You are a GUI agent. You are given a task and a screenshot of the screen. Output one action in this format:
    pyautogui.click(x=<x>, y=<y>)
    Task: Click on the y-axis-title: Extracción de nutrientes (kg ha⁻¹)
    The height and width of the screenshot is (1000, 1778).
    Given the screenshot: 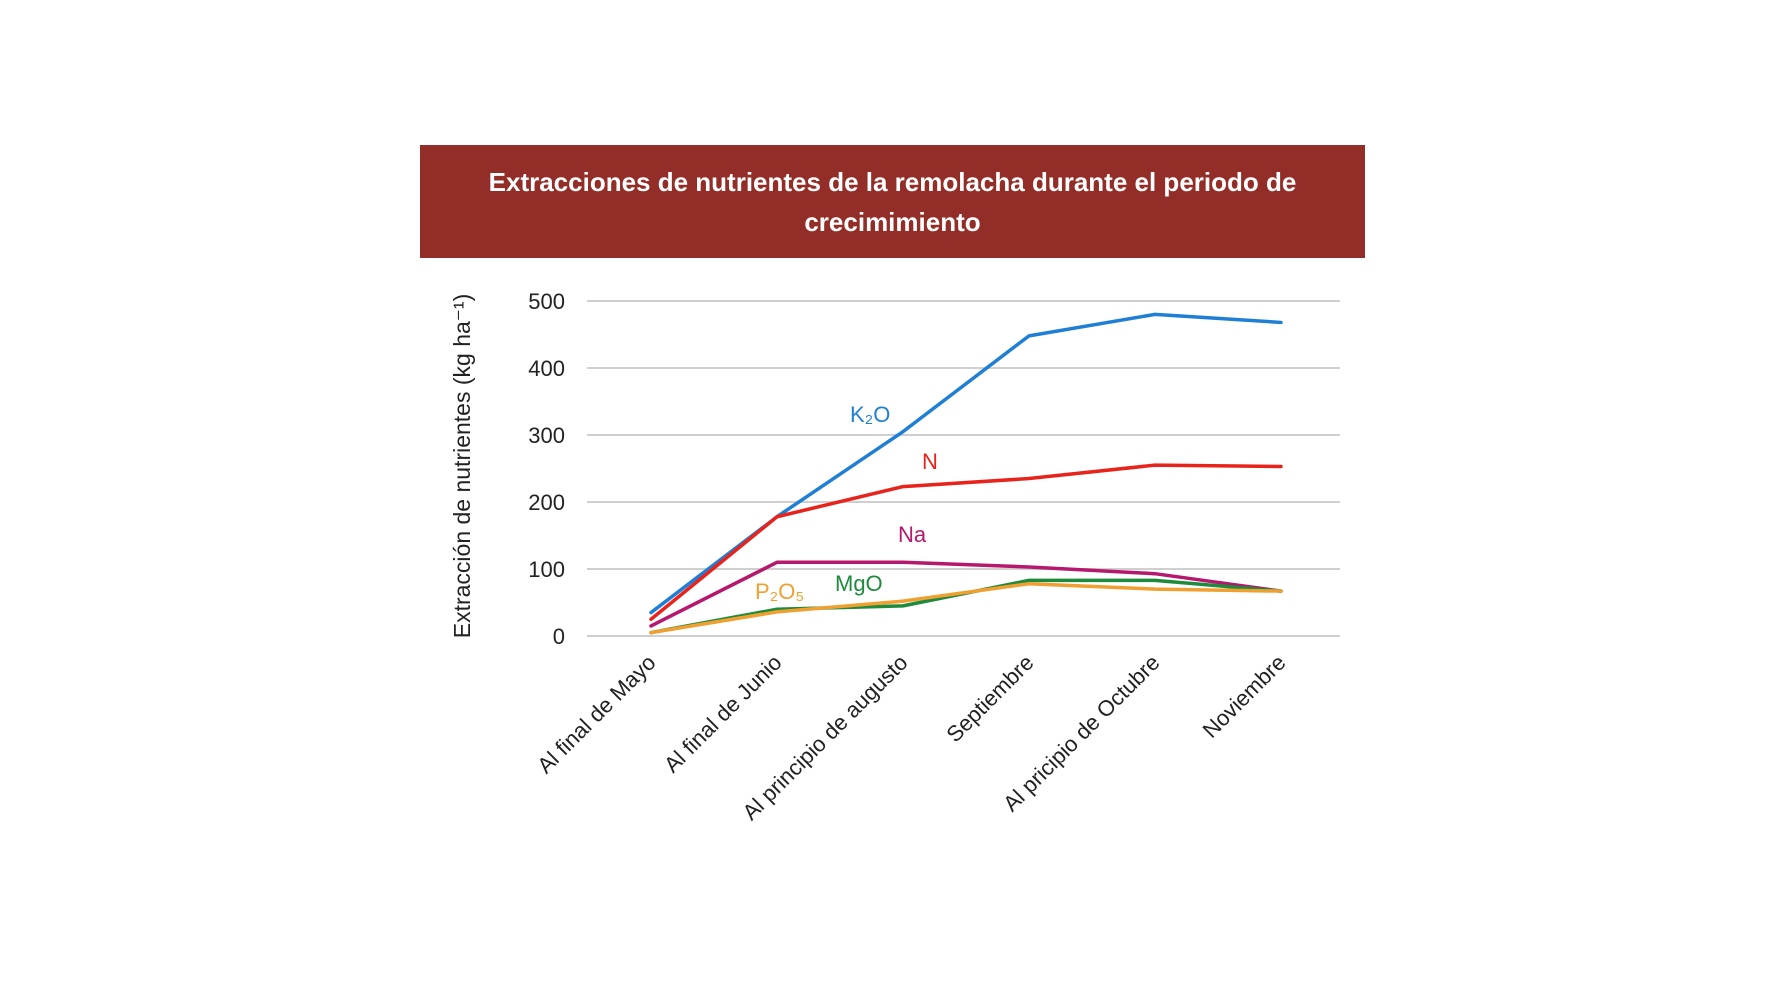 What is the action you would take?
    pyautogui.click(x=462, y=466)
    